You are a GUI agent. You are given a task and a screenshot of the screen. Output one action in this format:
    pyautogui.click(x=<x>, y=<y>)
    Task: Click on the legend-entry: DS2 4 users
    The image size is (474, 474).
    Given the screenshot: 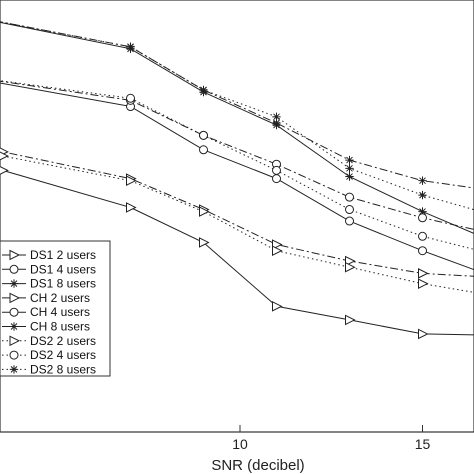 What is the action you would take?
    pyautogui.click(x=49, y=355)
    